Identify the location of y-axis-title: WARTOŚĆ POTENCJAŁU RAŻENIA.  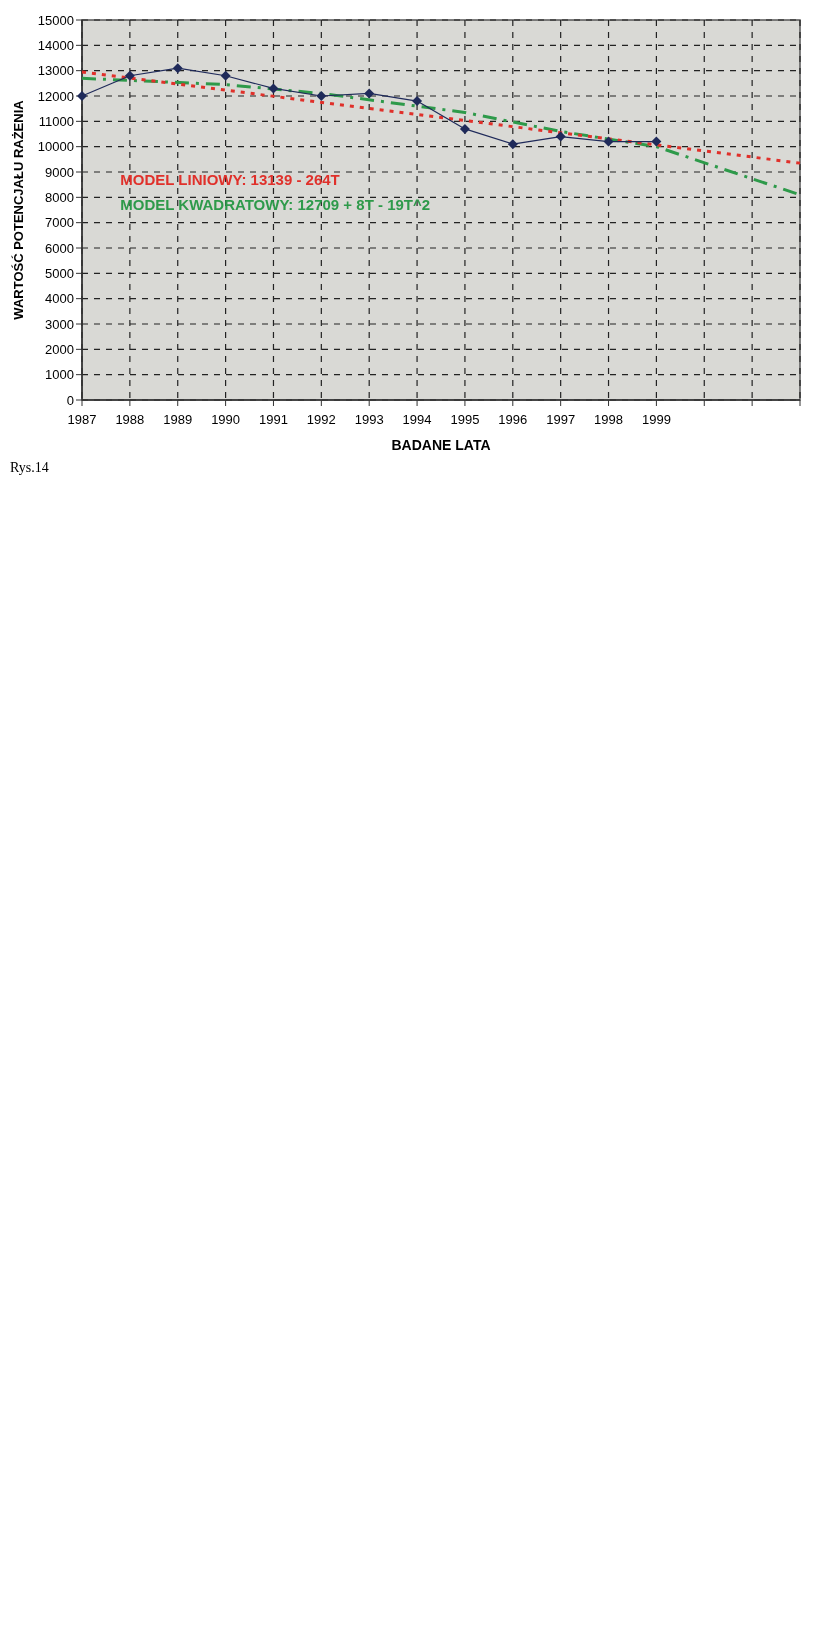
(18, 209).